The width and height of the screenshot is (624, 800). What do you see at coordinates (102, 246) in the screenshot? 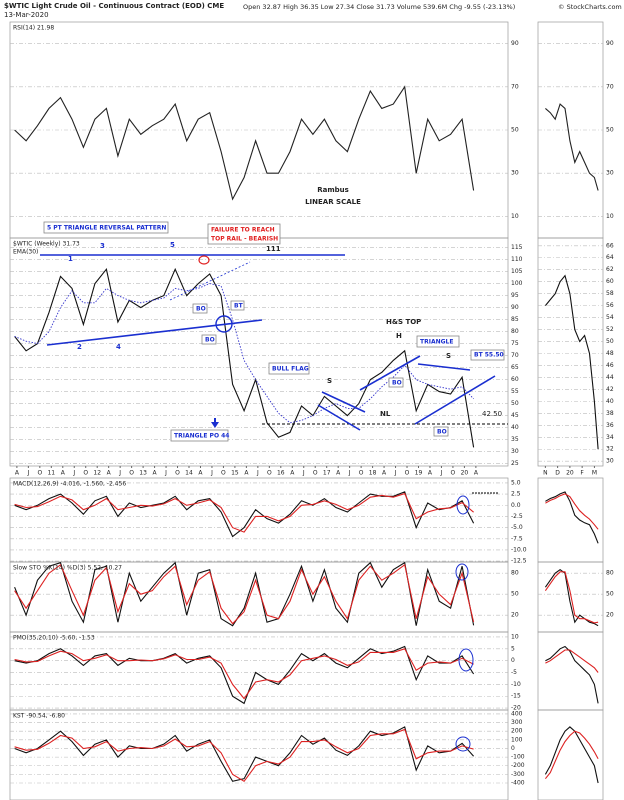
I see `annotation: 3` at bounding box center [102, 246].